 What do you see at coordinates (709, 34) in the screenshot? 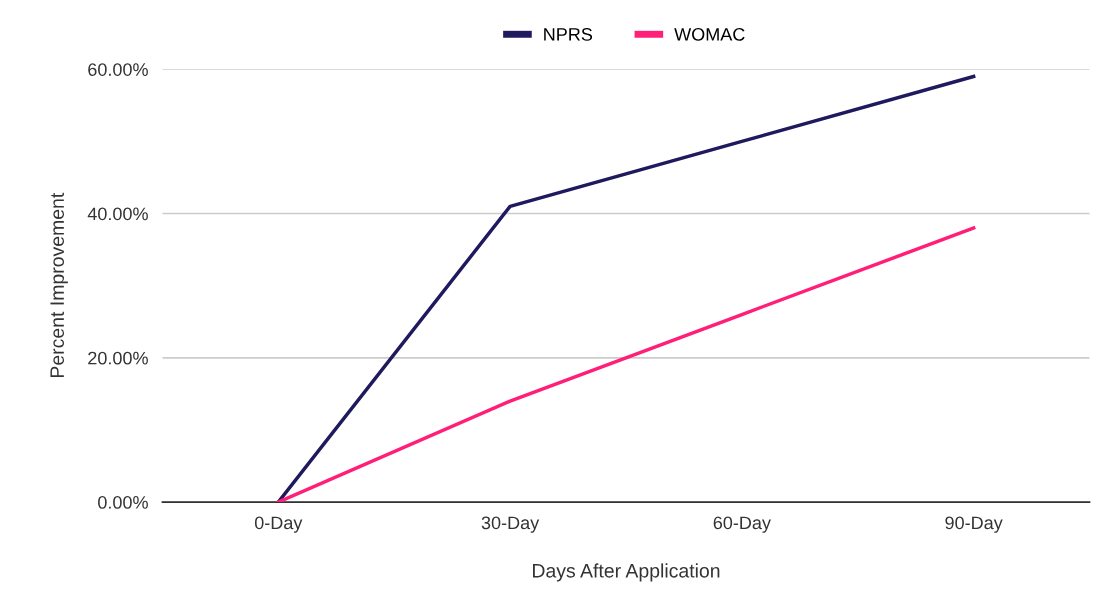
I see `legend-label: WOMAC` at bounding box center [709, 34].